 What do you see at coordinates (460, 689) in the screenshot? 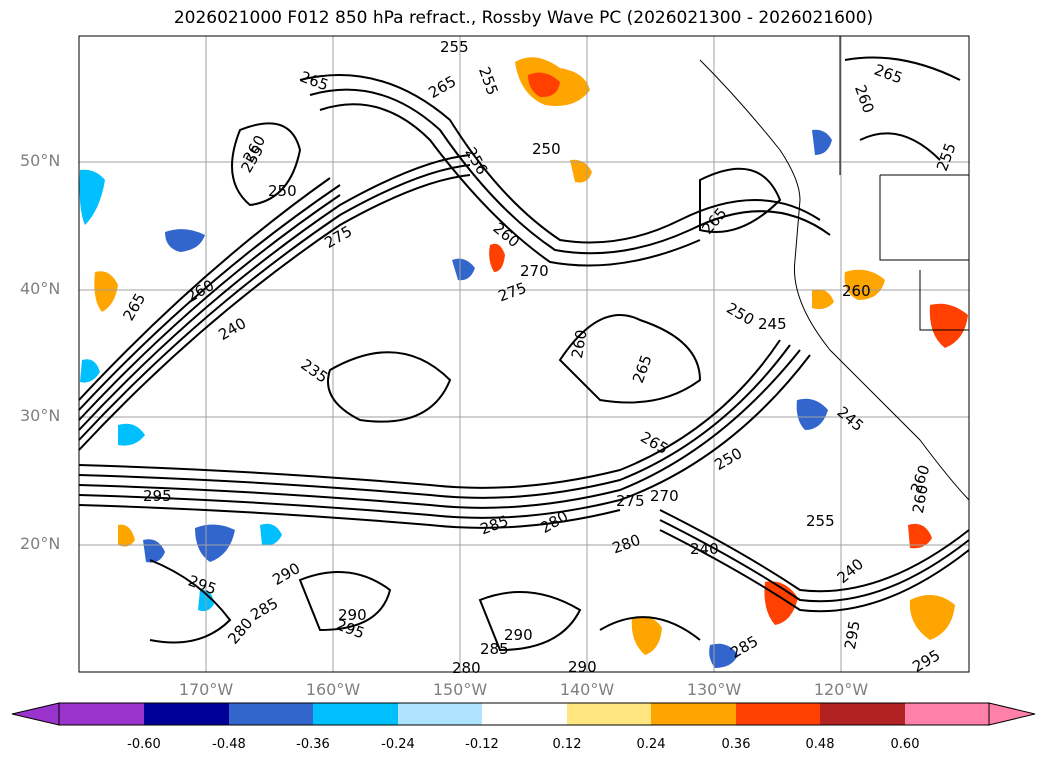
I see `lon-label-150w: 150°W` at bounding box center [460, 689].